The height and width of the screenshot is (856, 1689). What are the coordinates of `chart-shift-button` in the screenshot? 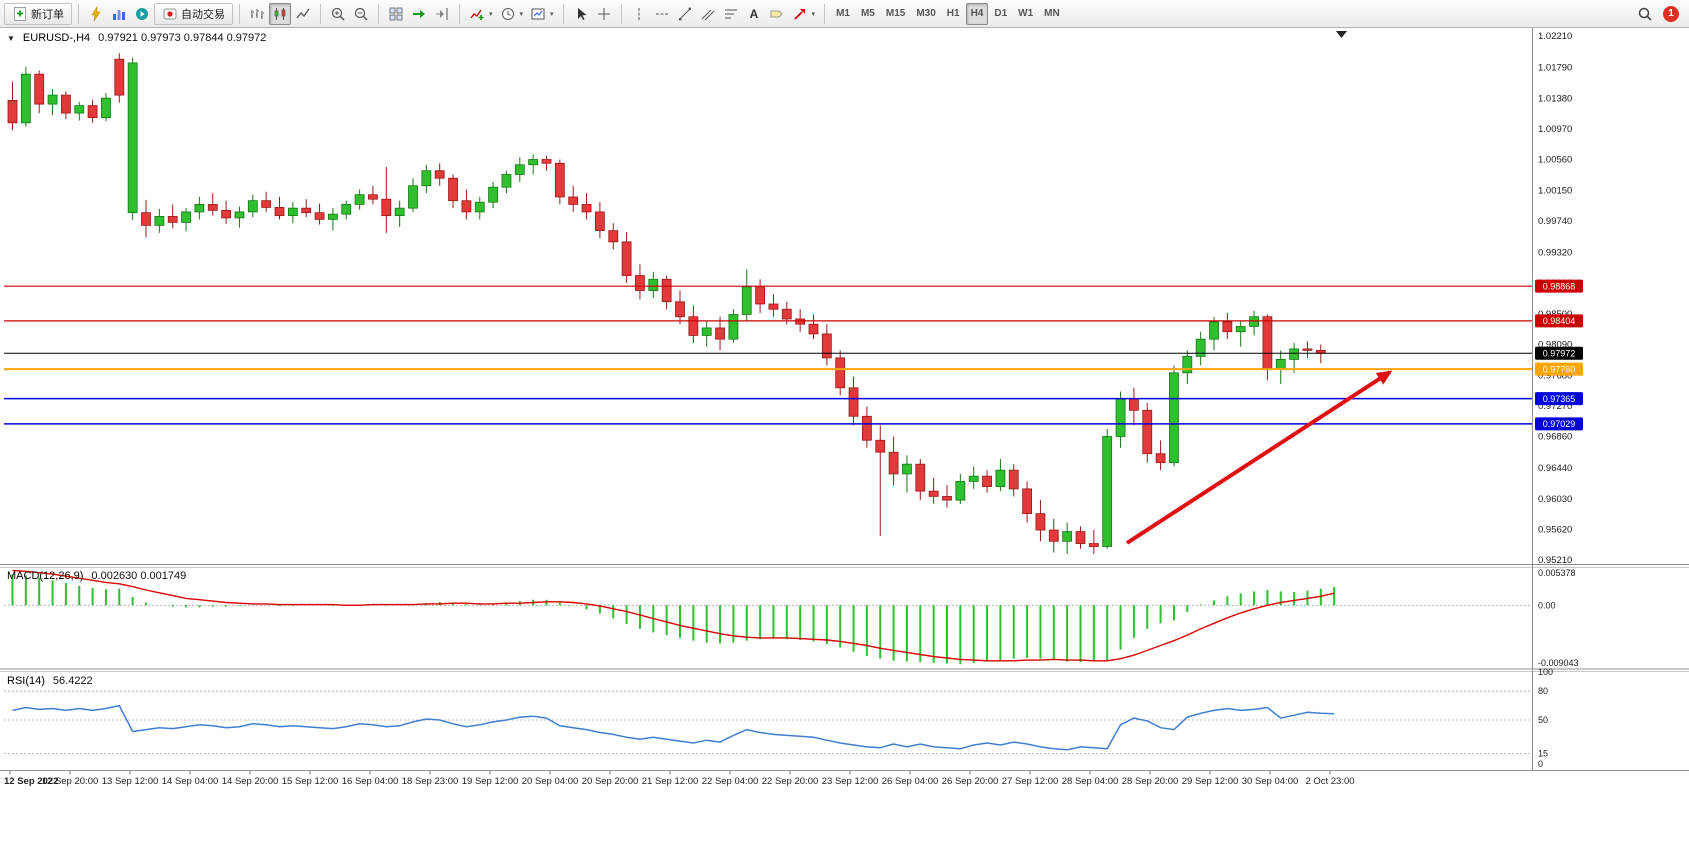 It's located at (442, 14).